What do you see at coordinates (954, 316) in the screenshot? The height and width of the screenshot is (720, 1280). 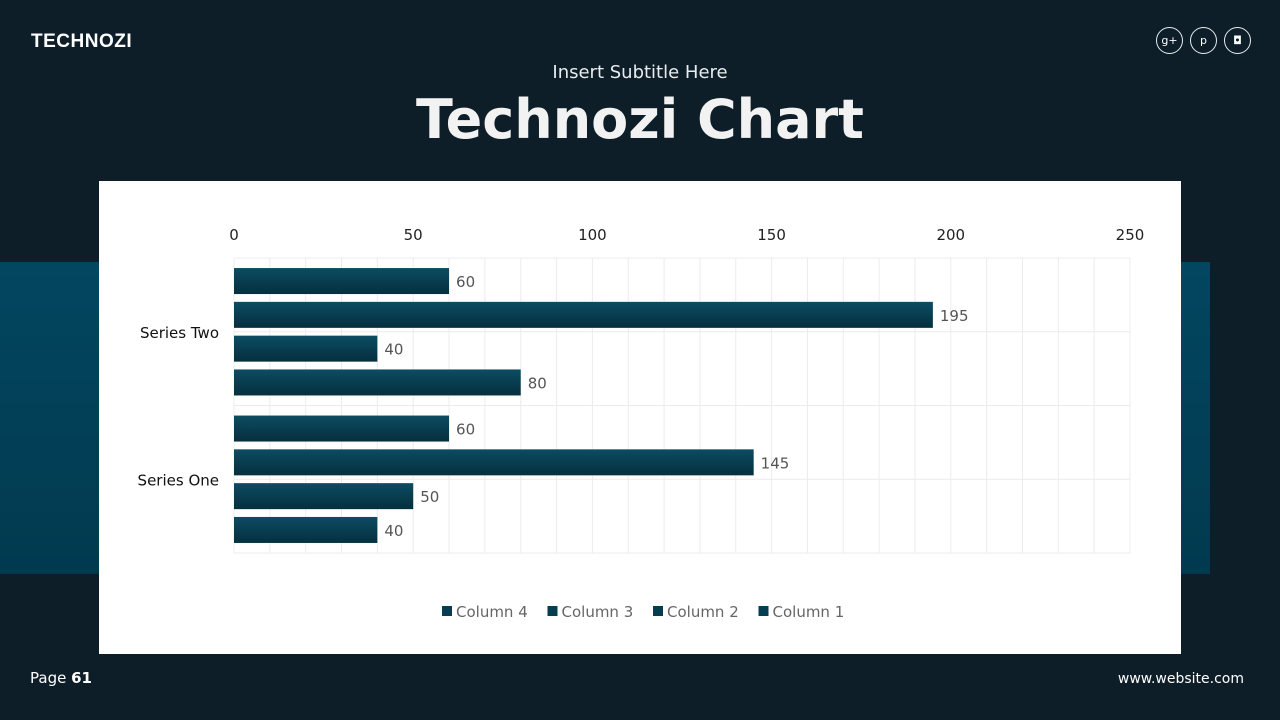 I see `data-label: 195` at bounding box center [954, 316].